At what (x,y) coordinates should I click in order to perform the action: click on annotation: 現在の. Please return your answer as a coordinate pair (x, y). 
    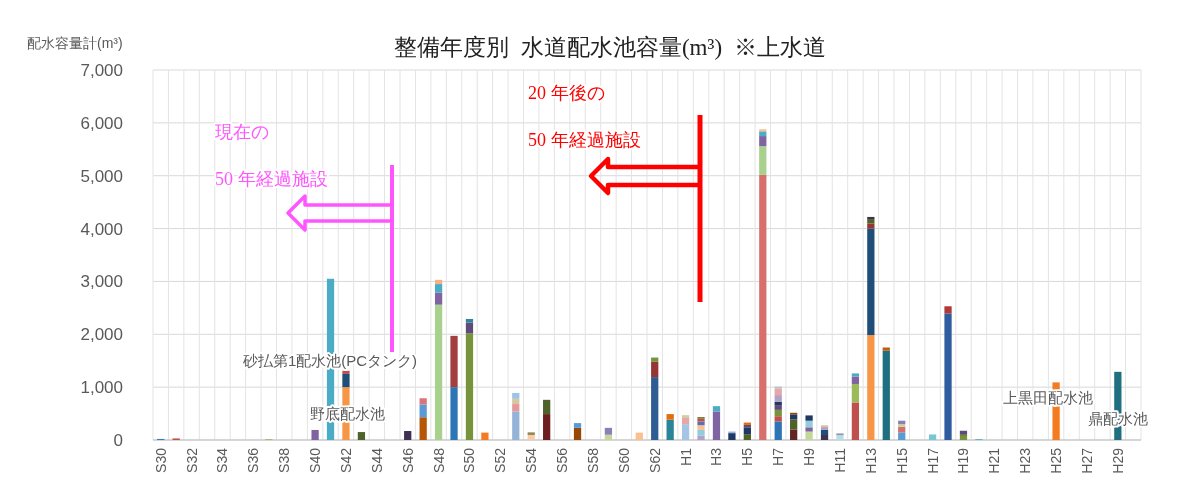
    Looking at the image, I should click on (242, 132).